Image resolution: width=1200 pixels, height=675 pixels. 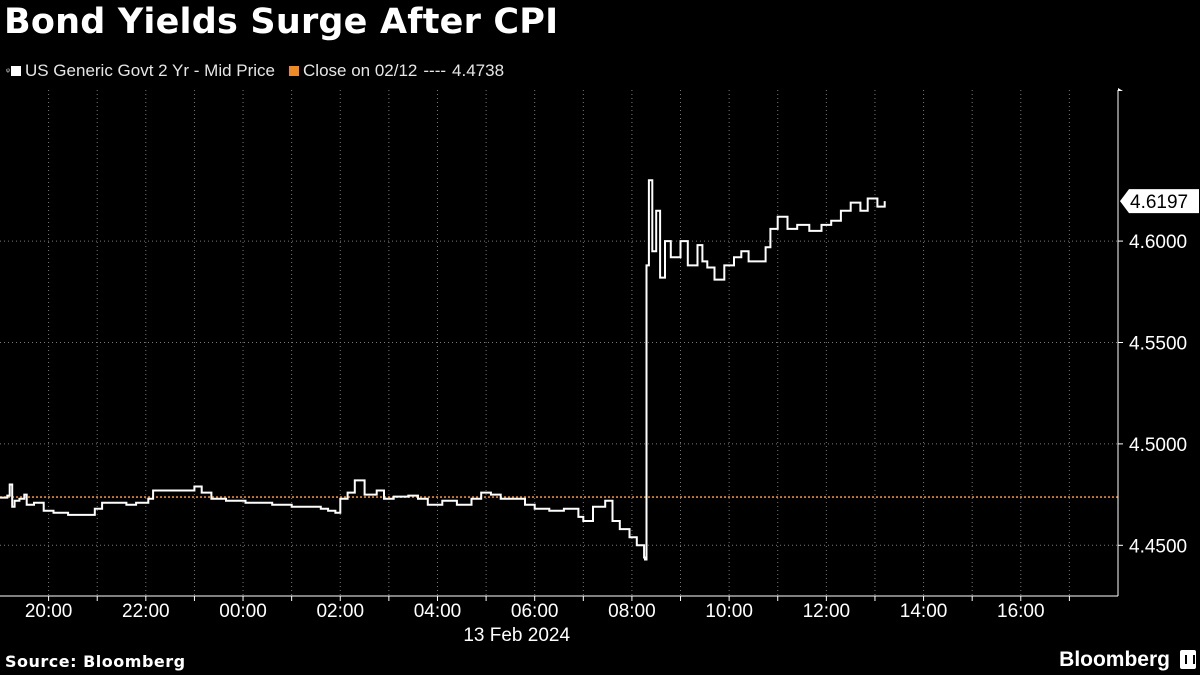 I want to click on last-value-label: 4.6197, so click(x=1159, y=202).